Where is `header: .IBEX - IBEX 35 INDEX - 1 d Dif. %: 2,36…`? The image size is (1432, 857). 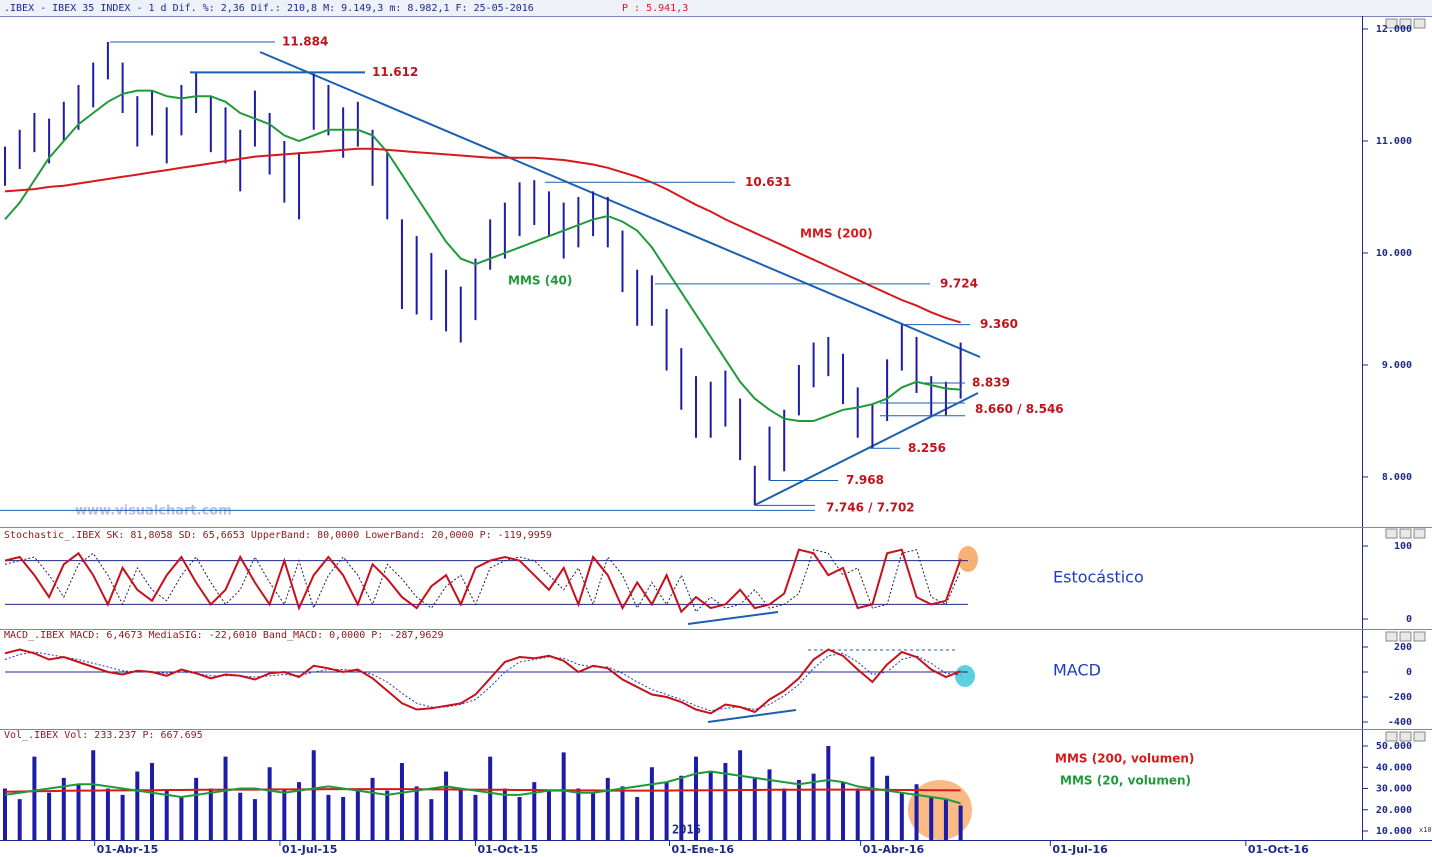 header: .IBEX - IBEX 35 INDEX - 1 d Dif. %: 2,36… is located at coordinates (269, 8).